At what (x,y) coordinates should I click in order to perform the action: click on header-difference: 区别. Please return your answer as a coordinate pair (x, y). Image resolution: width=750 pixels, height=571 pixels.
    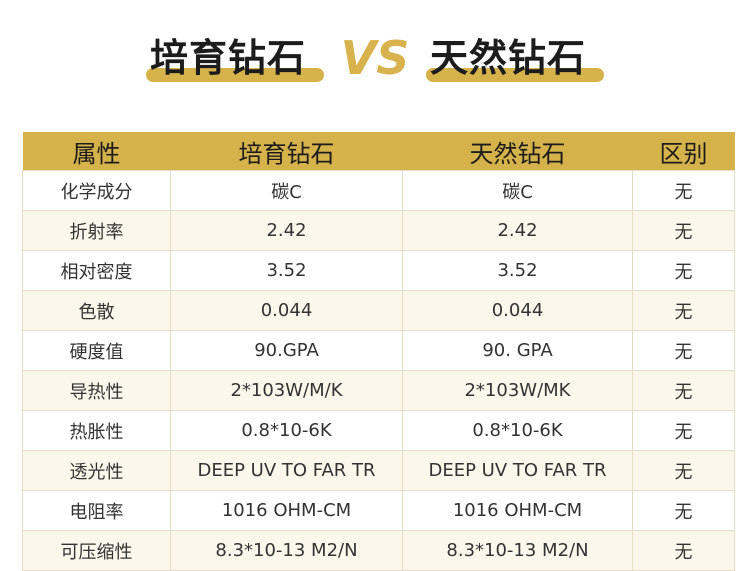
    Looking at the image, I should click on (683, 151).